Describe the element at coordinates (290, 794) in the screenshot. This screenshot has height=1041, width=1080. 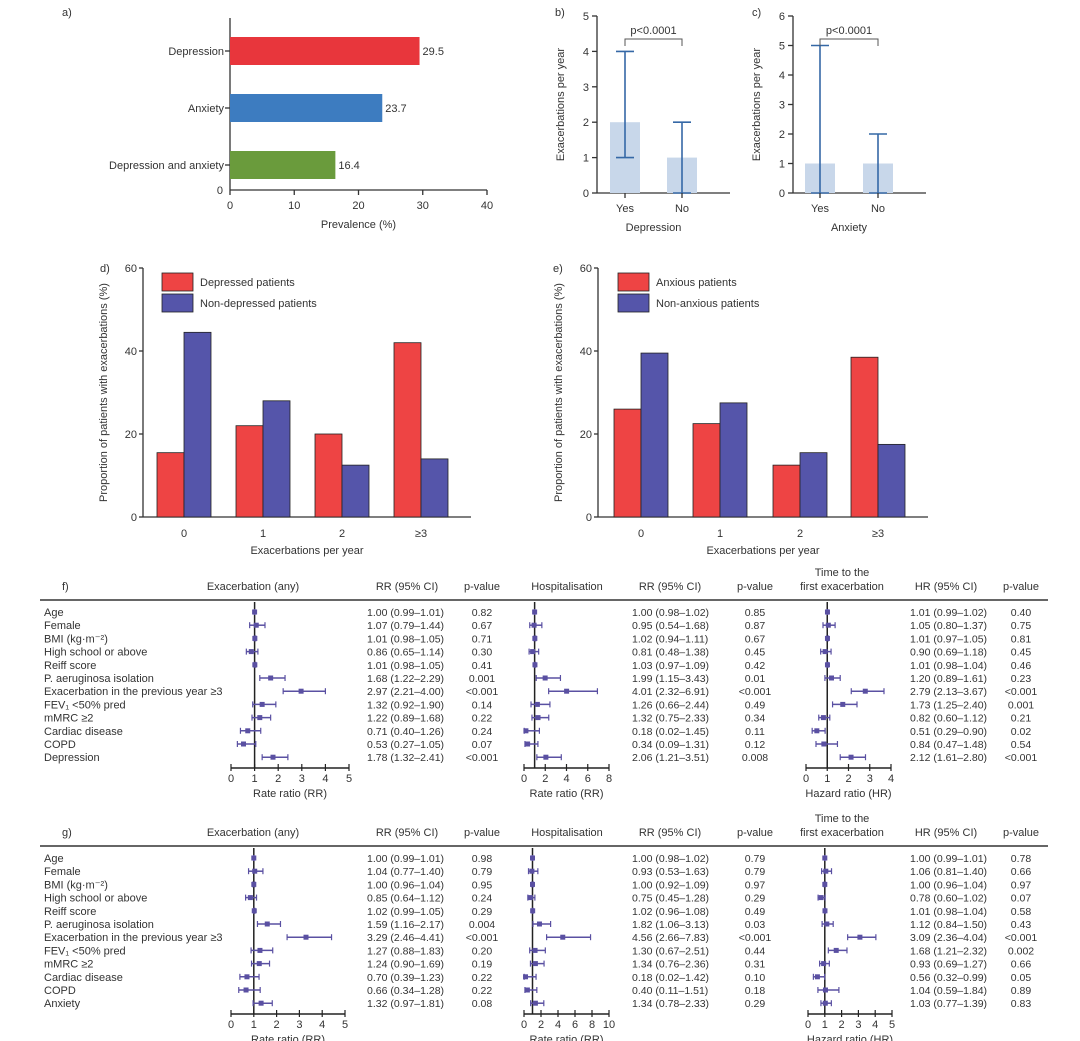
I see `x-axis-label: Rate ratio (RR)` at that location.